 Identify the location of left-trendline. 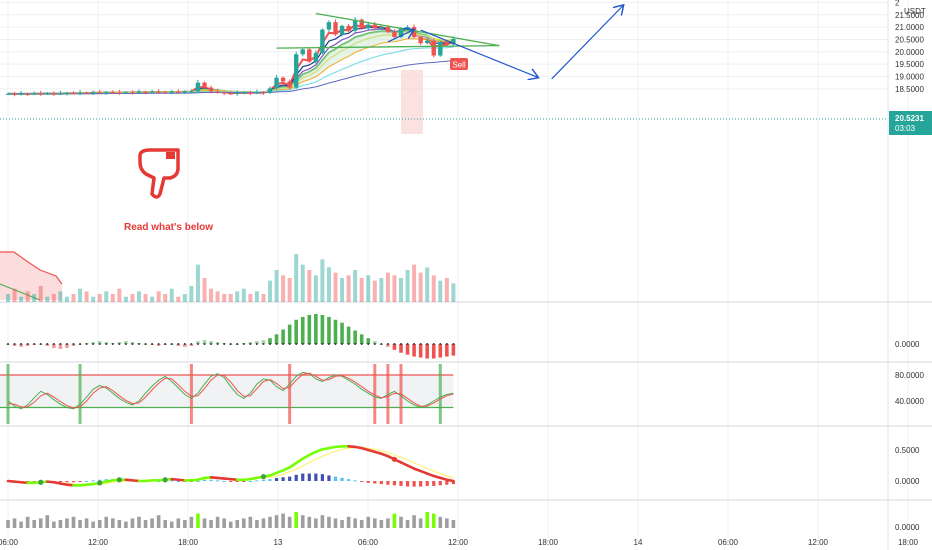
(20, 292).